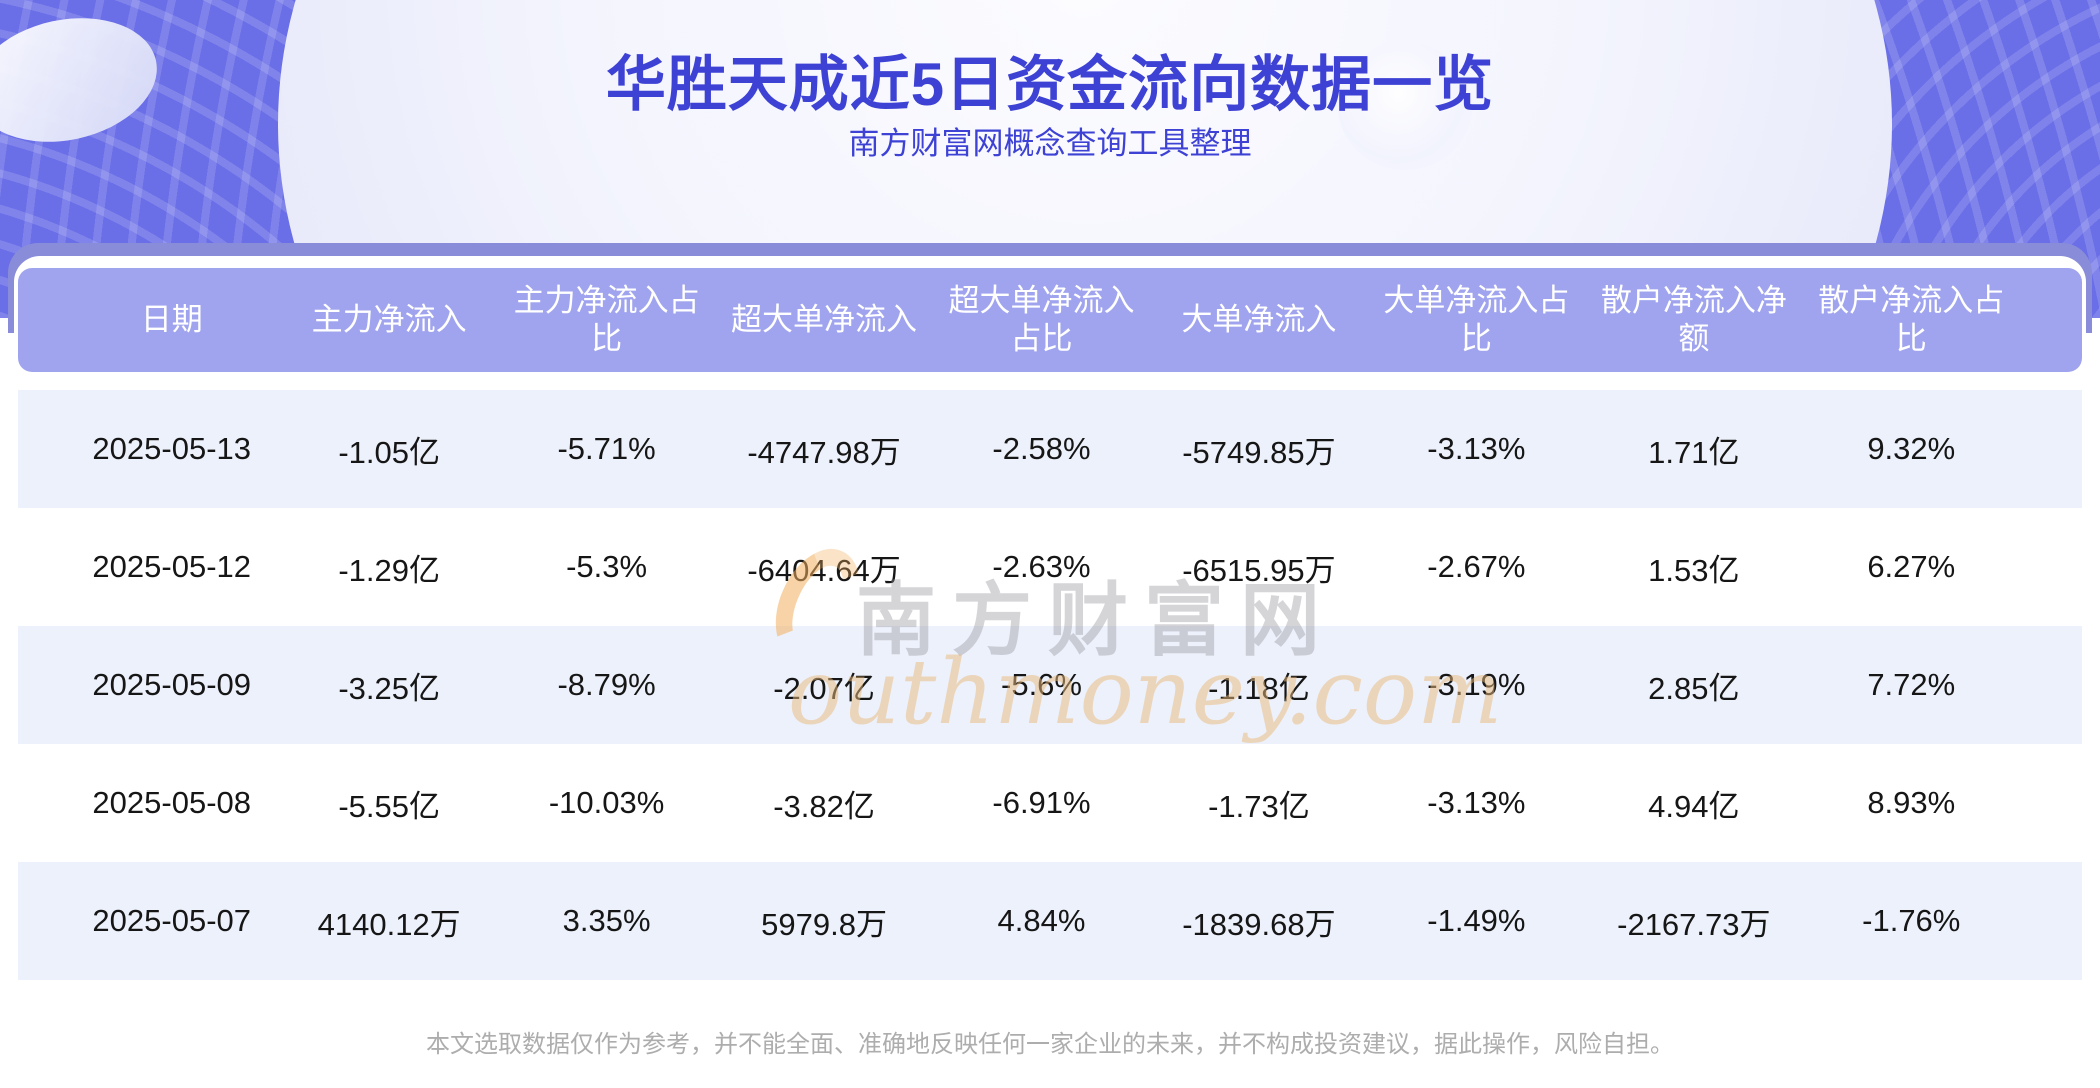  I want to click on value-cell: -3.82亿, so click(824, 806).